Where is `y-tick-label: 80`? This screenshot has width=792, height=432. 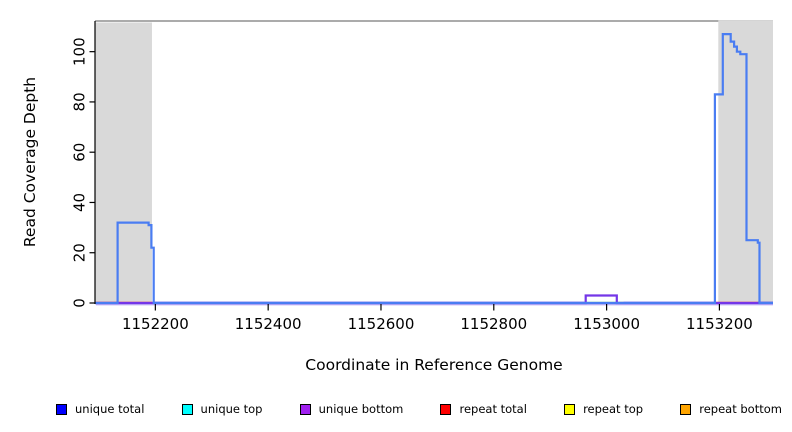
y-tick-label: 80 is located at coordinates (80, 101).